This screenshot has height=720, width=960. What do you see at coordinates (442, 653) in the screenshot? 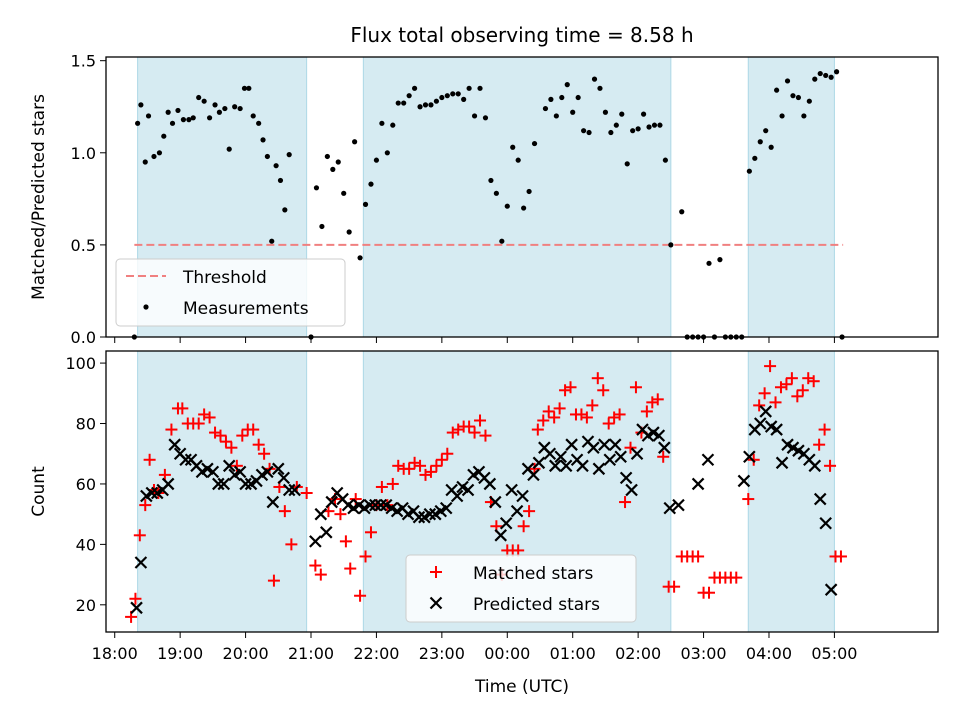
I see `x-tick-label: 23:00` at bounding box center [442, 653].